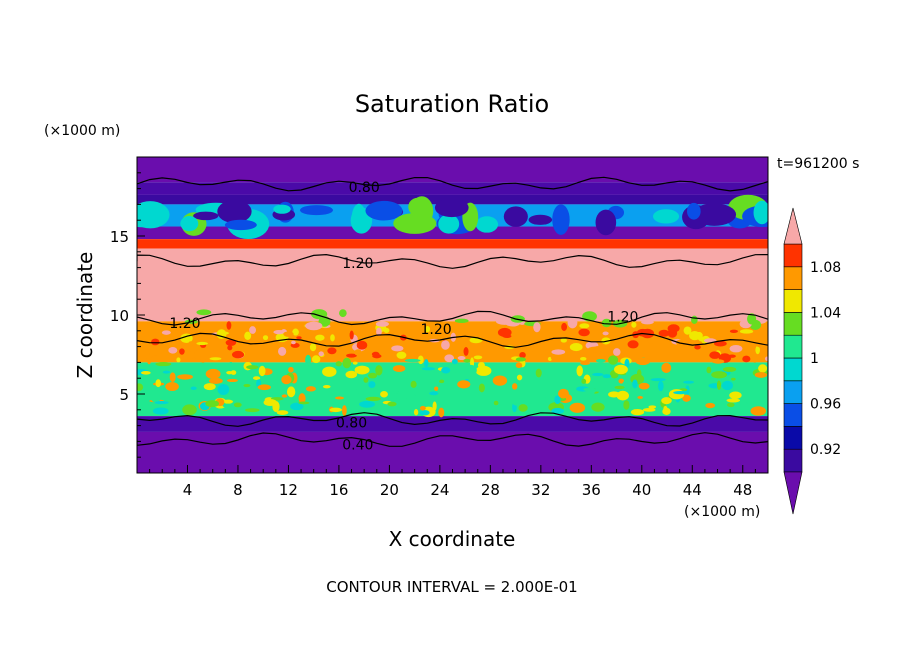 The height and width of the screenshot is (654, 904). What do you see at coordinates (591, 490) in the screenshot?
I see `x-tick-label: 36` at bounding box center [591, 490].